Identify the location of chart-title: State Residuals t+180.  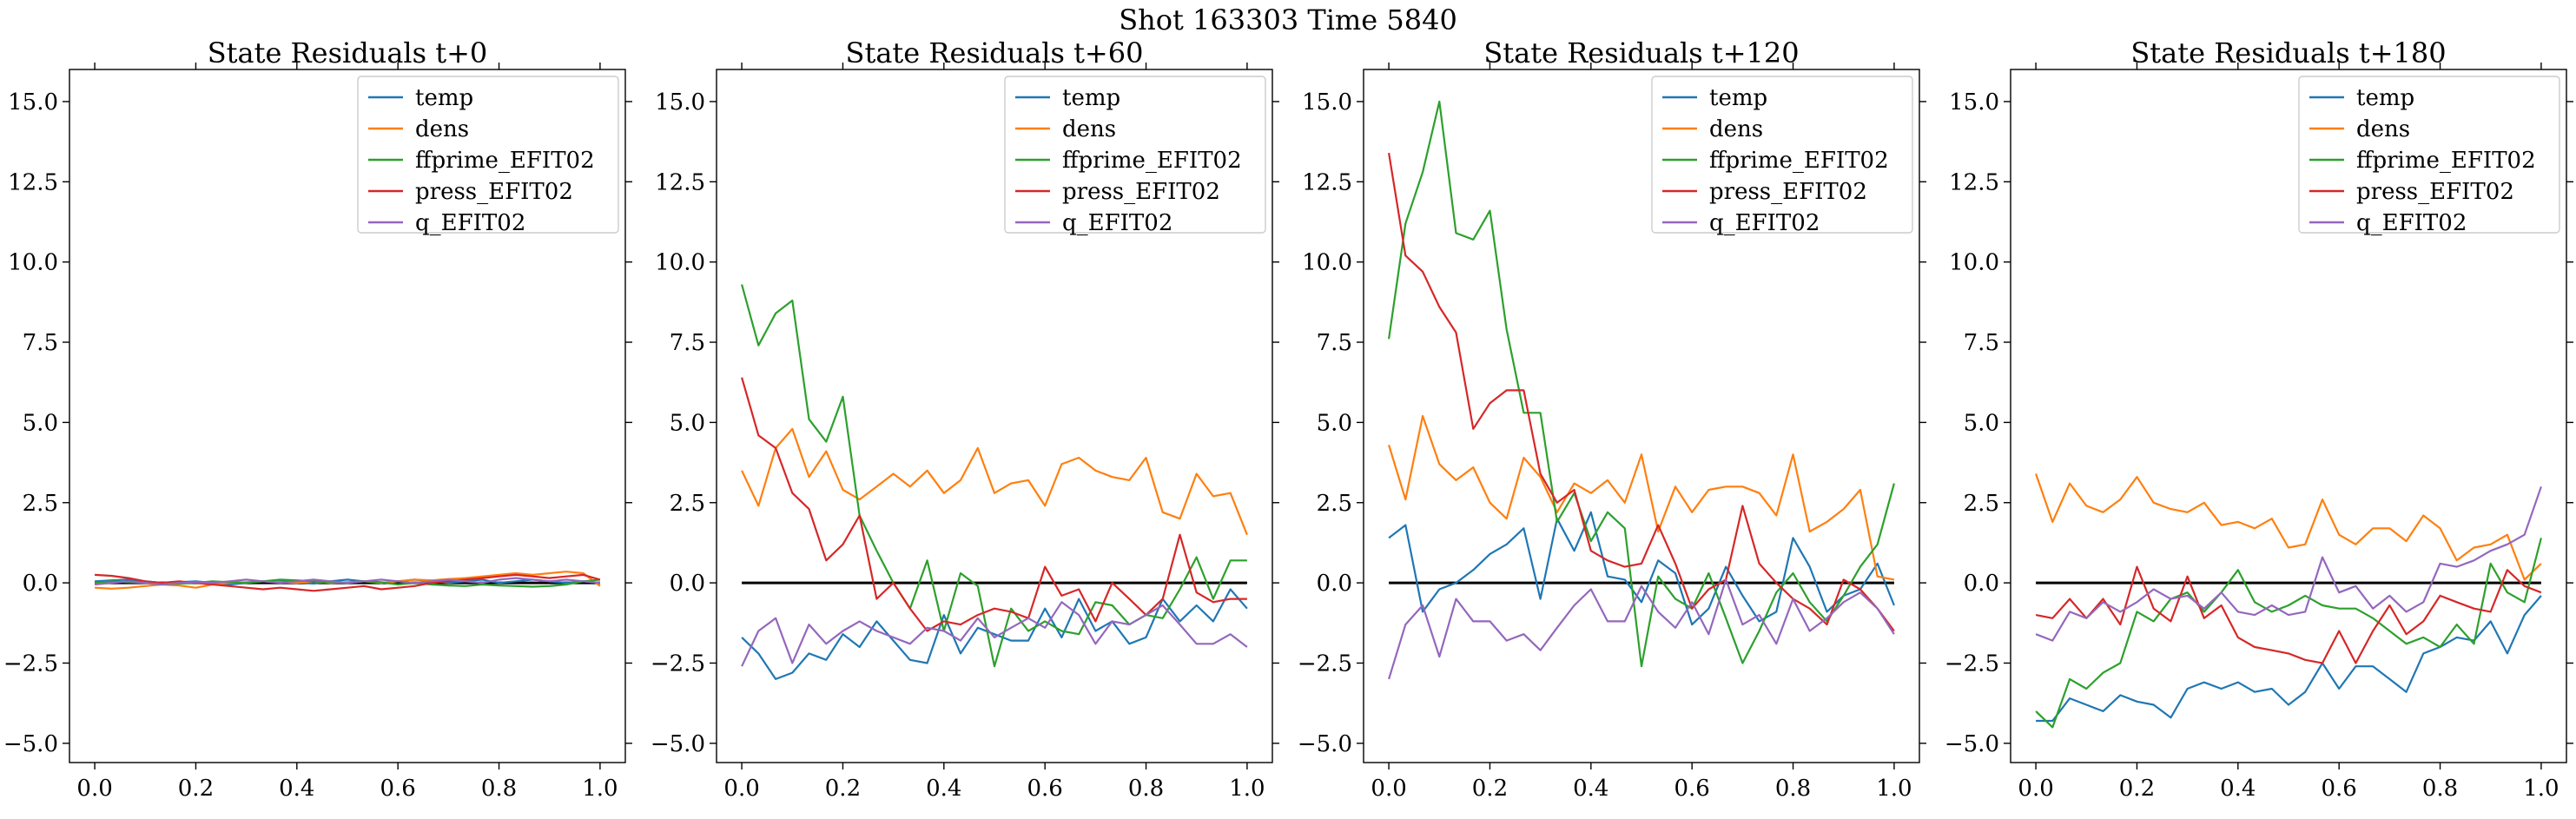
(2288, 52).